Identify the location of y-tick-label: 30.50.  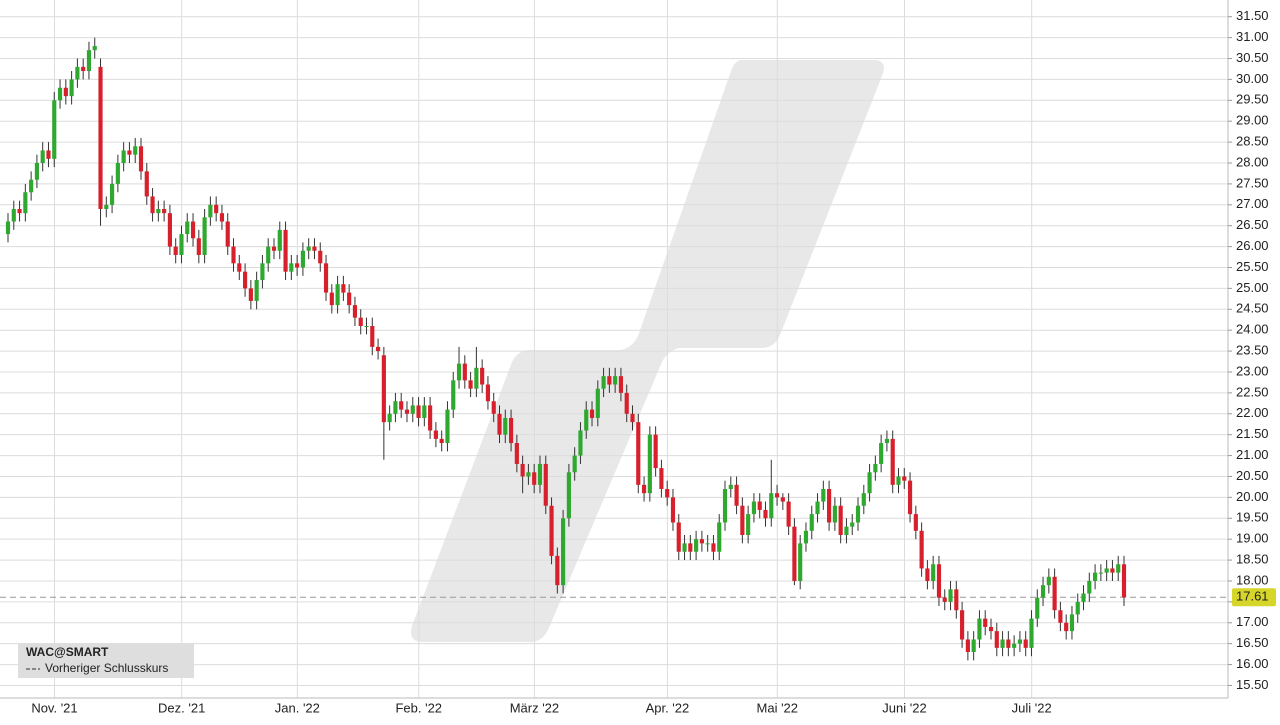
(1252, 57).